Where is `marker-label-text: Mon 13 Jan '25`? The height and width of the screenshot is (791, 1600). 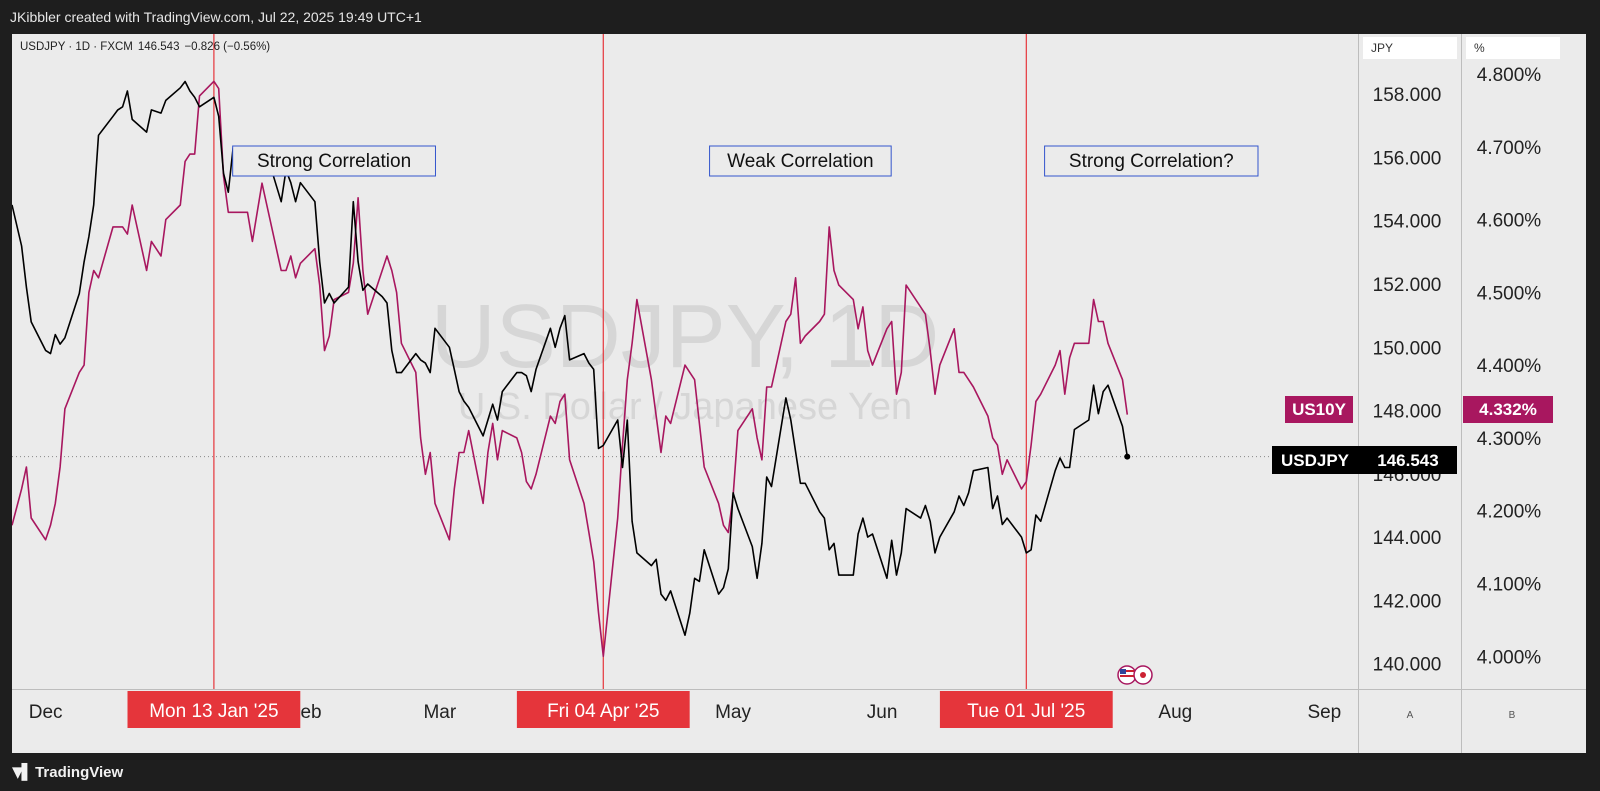
marker-label-text: Mon 13 Jan '25 is located at coordinates (213, 711).